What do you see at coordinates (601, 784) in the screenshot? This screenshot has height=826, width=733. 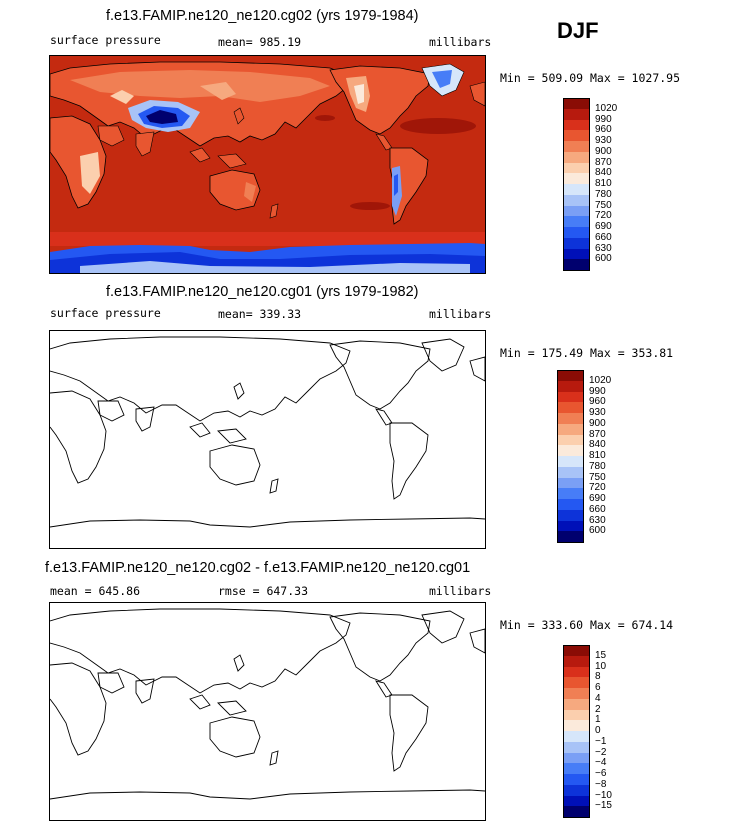 I see `colorbar-label: −8` at bounding box center [601, 784].